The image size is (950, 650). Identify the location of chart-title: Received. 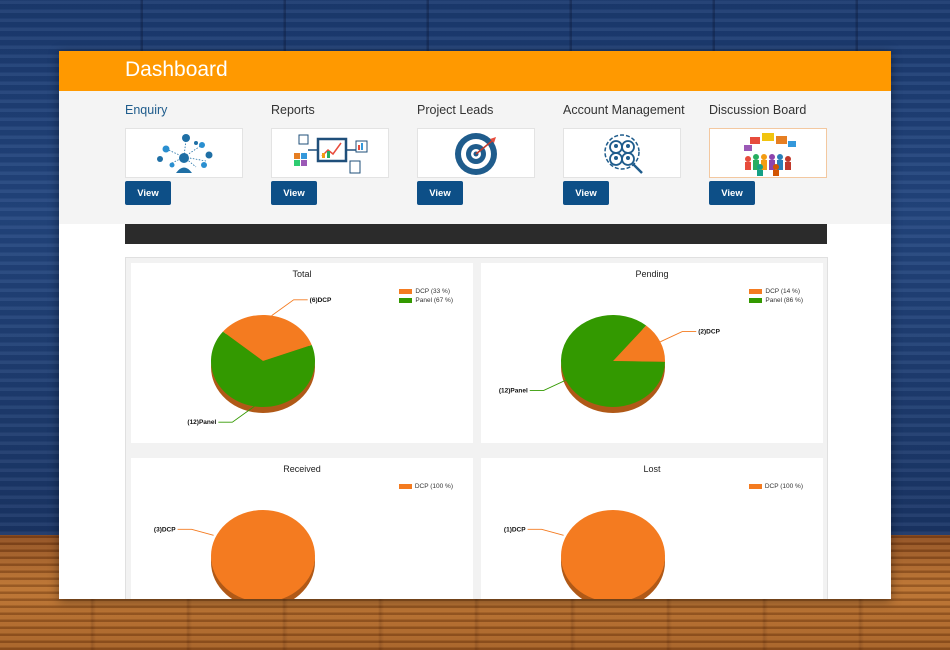
(302, 469).